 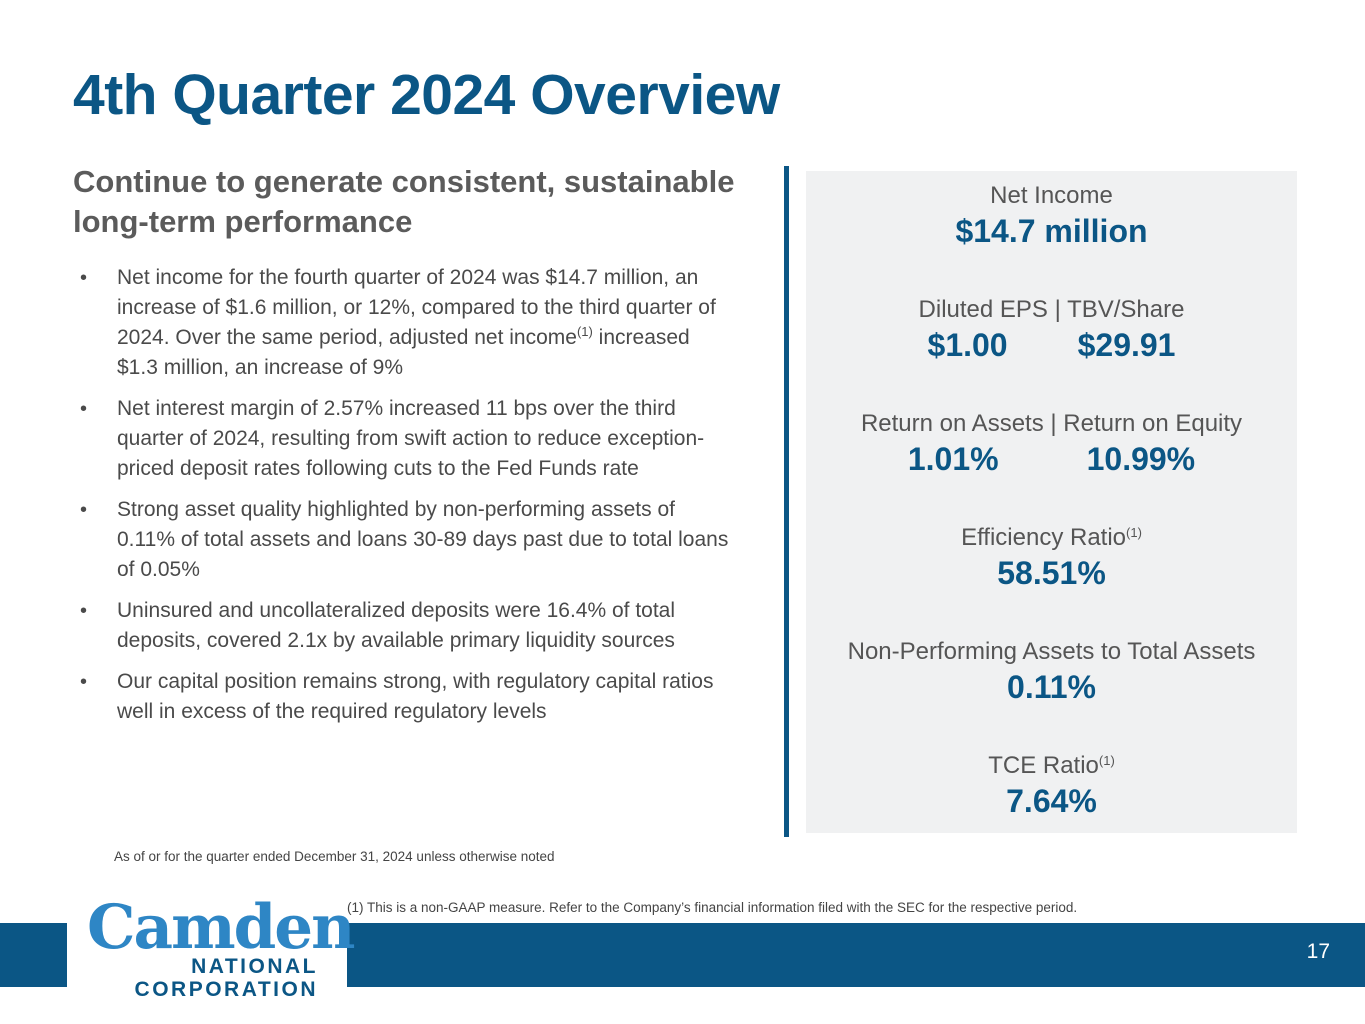 What do you see at coordinates (1051, 231) in the screenshot?
I see `metric-value: $14.7 million` at bounding box center [1051, 231].